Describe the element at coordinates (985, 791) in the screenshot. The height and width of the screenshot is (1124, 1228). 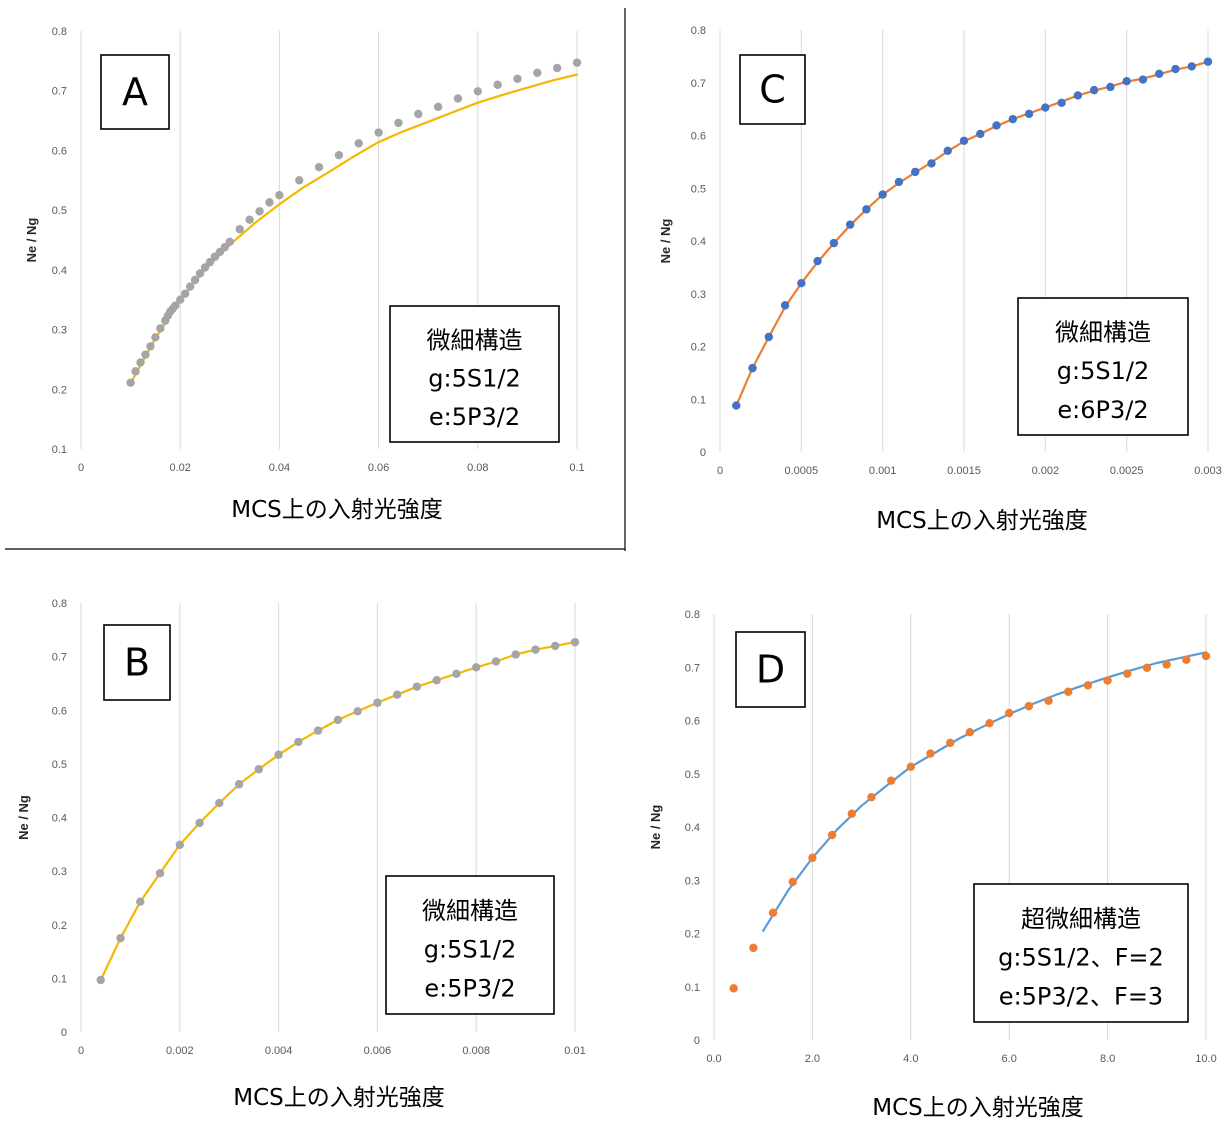
I see `series-line` at that location.